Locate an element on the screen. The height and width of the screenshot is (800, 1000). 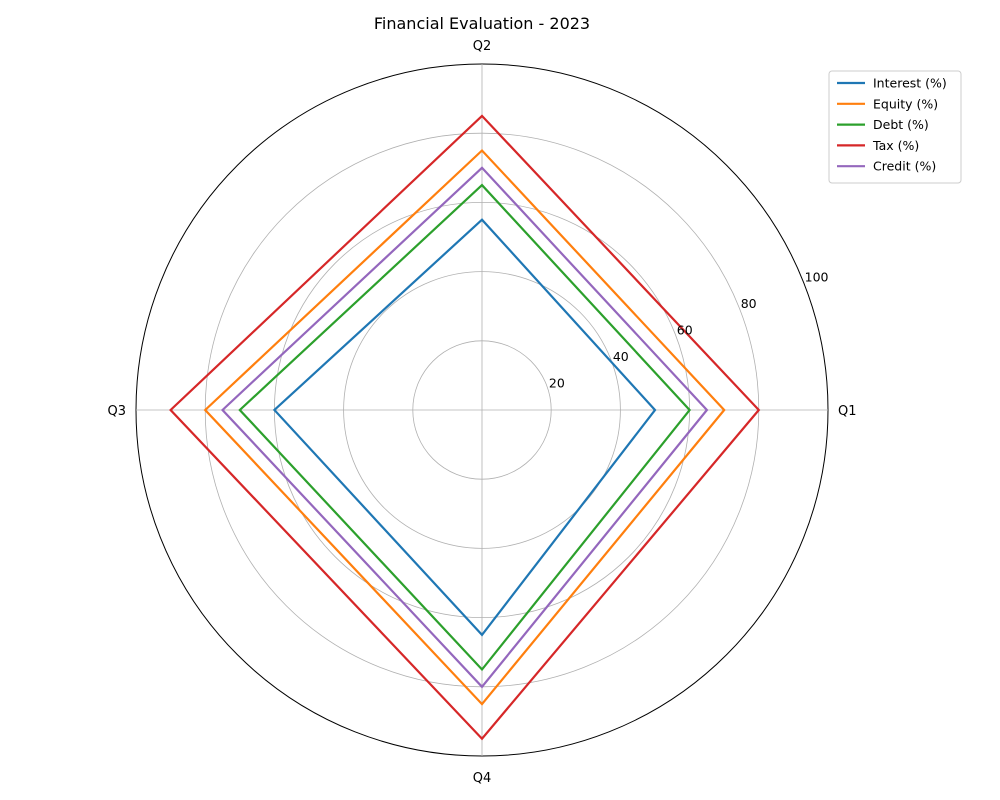
r-tick-label-60: 60 is located at coordinates (685, 330).